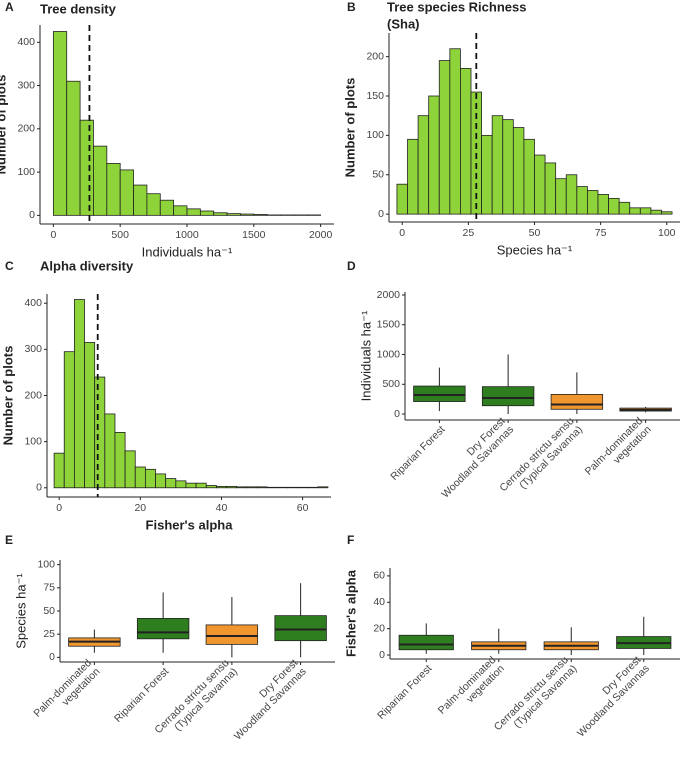  What do you see at coordinates (456, 7) in the screenshot?
I see `panel-title: Tree species Richness` at bounding box center [456, 7].